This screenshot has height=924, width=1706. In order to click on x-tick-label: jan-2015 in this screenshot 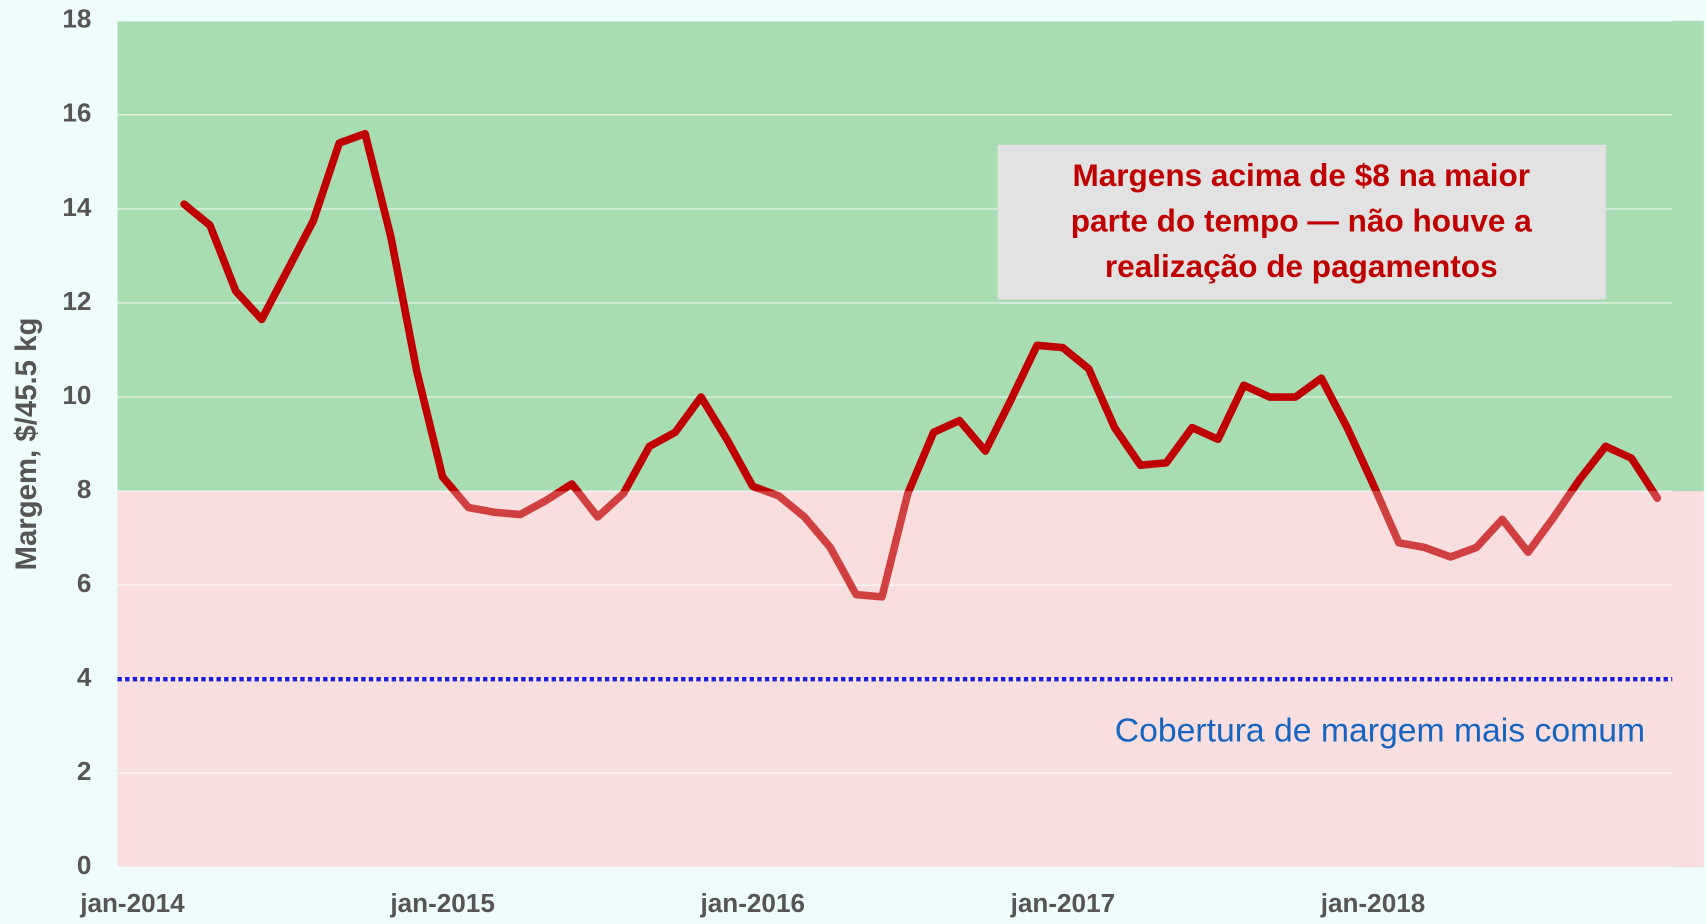, I will do `click(442, 903)`.